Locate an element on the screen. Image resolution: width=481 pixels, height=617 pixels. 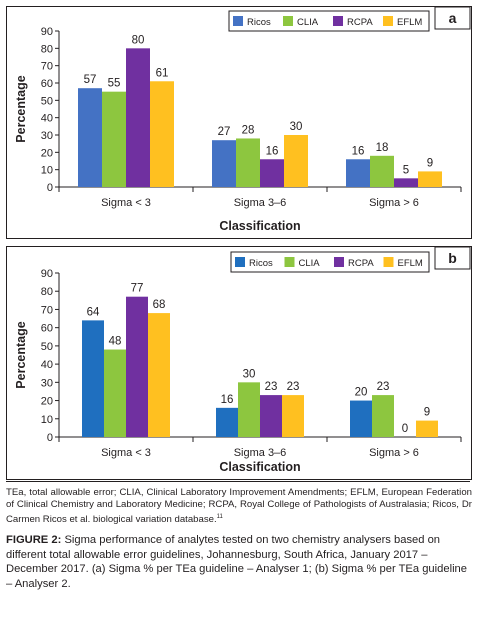
chart-a-category-label: Sigma 3–6 is located at coordinates (260, 203).